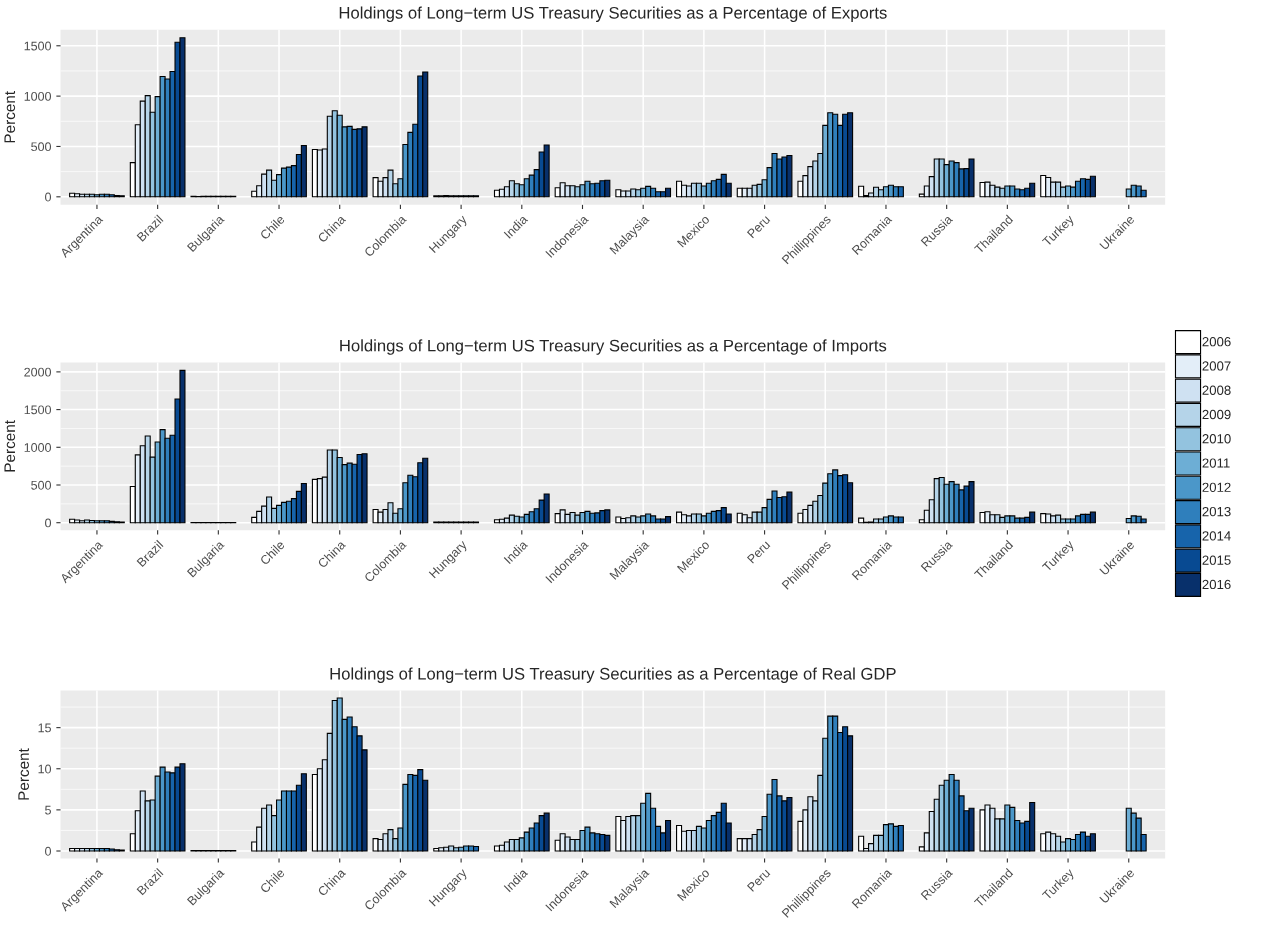 The image size is (1261, 927). Describe the element at coordinates (1216, 560) in the screenshot. I see `legend-label: 2015` at that location.